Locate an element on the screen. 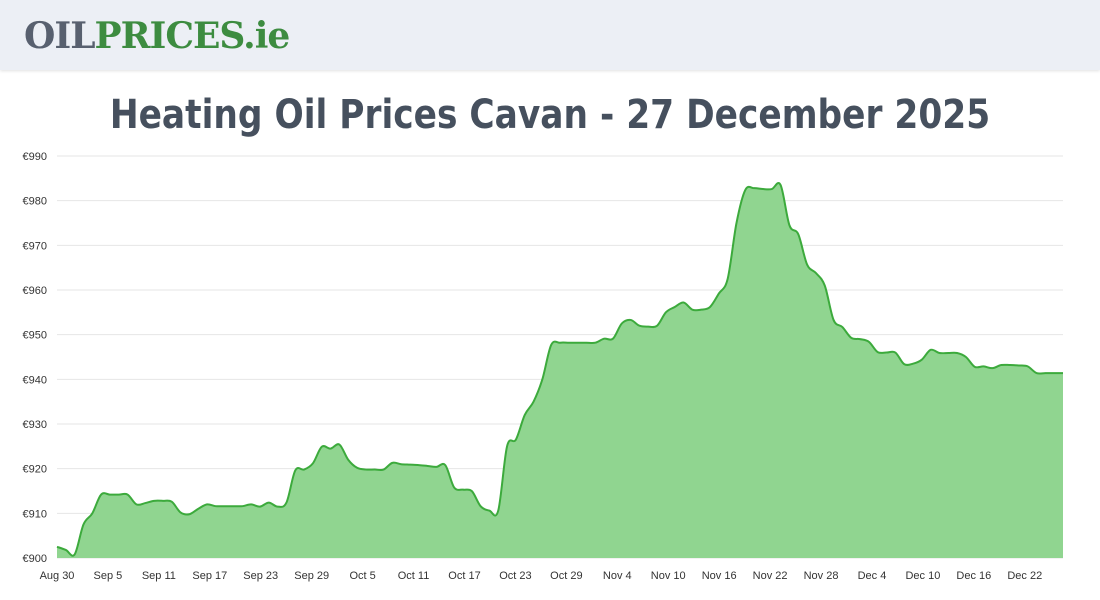 Image resolution: width=1100 pixels, height=600 pixels. y-tick-label: €900 is located at coordinates (35, 559).